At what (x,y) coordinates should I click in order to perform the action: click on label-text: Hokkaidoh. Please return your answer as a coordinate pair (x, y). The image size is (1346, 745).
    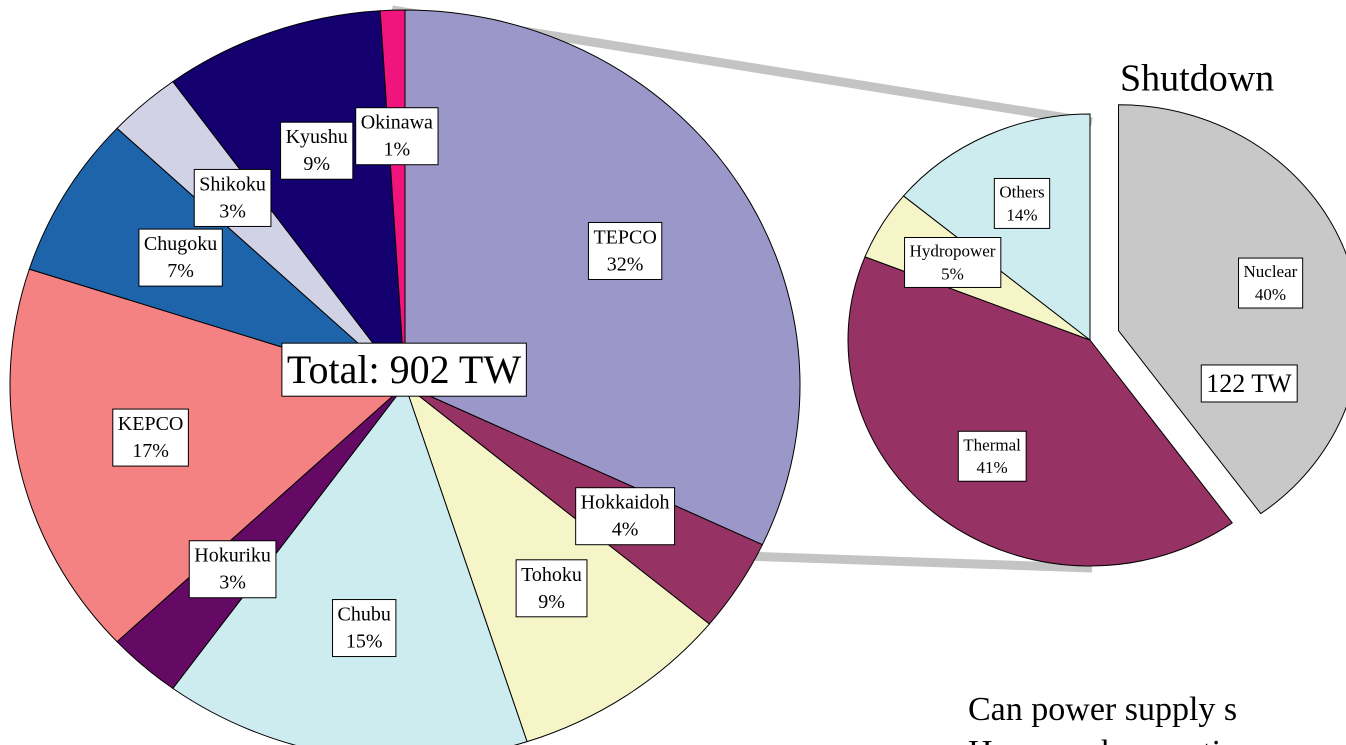
    Looking at the image, I should click on (625, 503).